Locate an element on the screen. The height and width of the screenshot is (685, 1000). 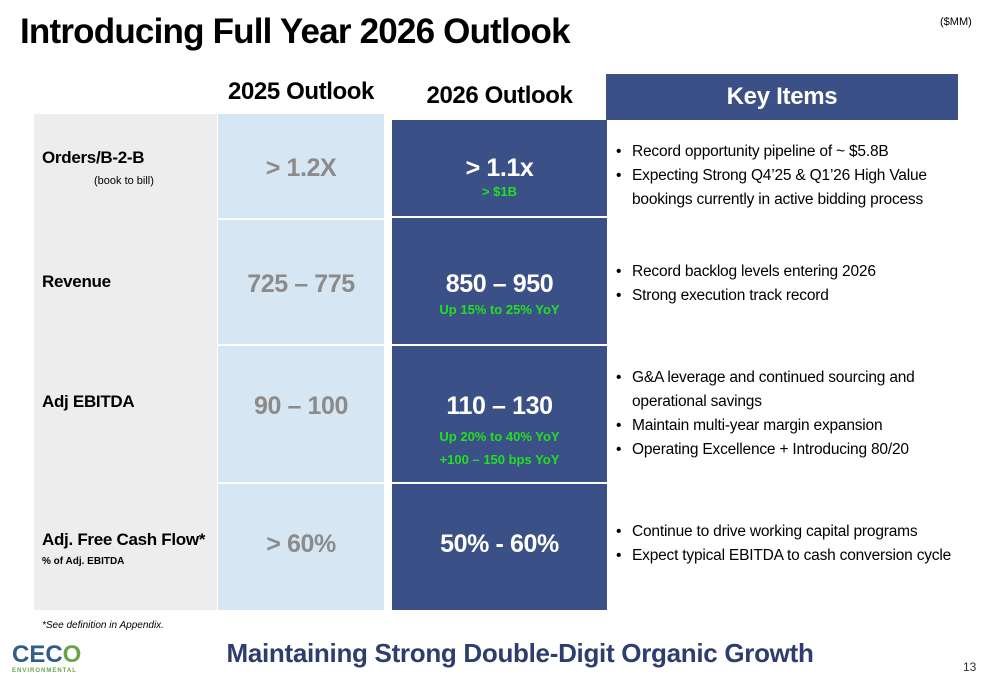
logo-wordmark: CECO is located at coordinates (46, 655).